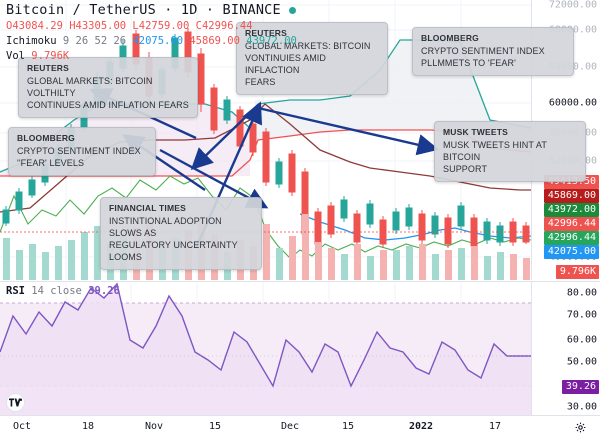 The height and width of the screenshot is (438, 600). What do you see at coordinates (15, 56) in the screenshot?
I see `volume-label: Vol` at bounding box center [15, 56].